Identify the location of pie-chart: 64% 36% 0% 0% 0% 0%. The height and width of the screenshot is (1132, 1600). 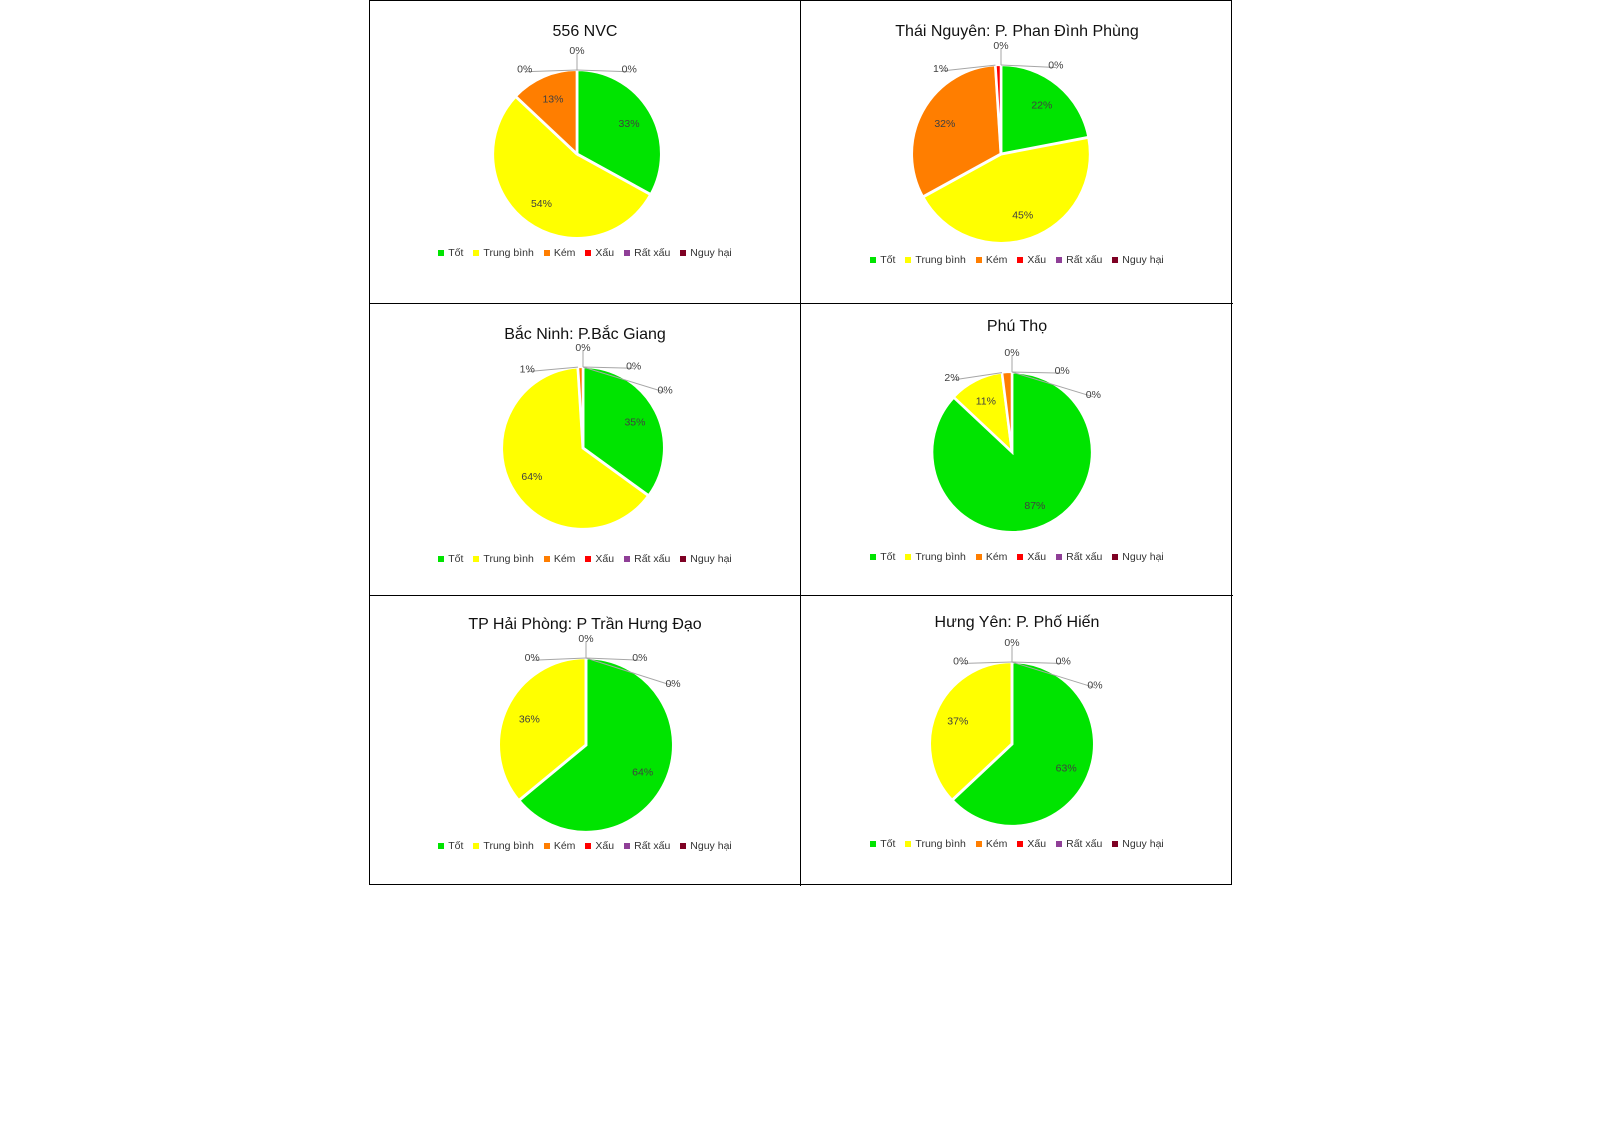
(589, 733).